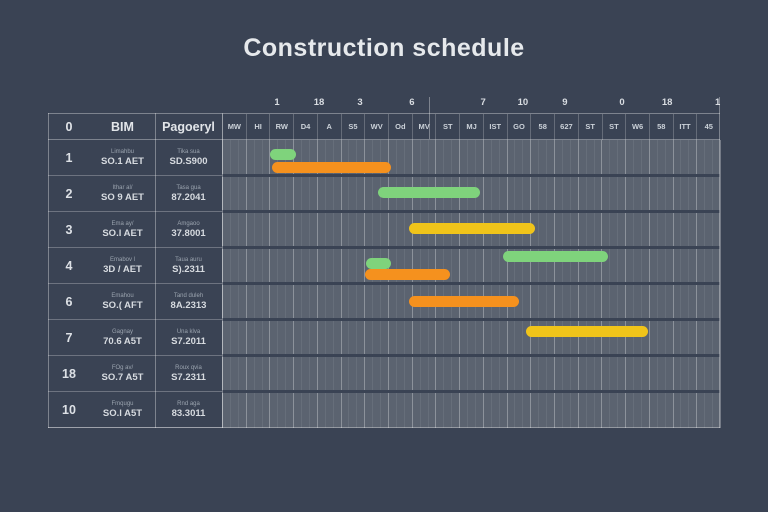 The image size is (768, 512). Describe the element at coordinates (122, 127) in the screenshot. I see `column-header-name: BIM` at that location.